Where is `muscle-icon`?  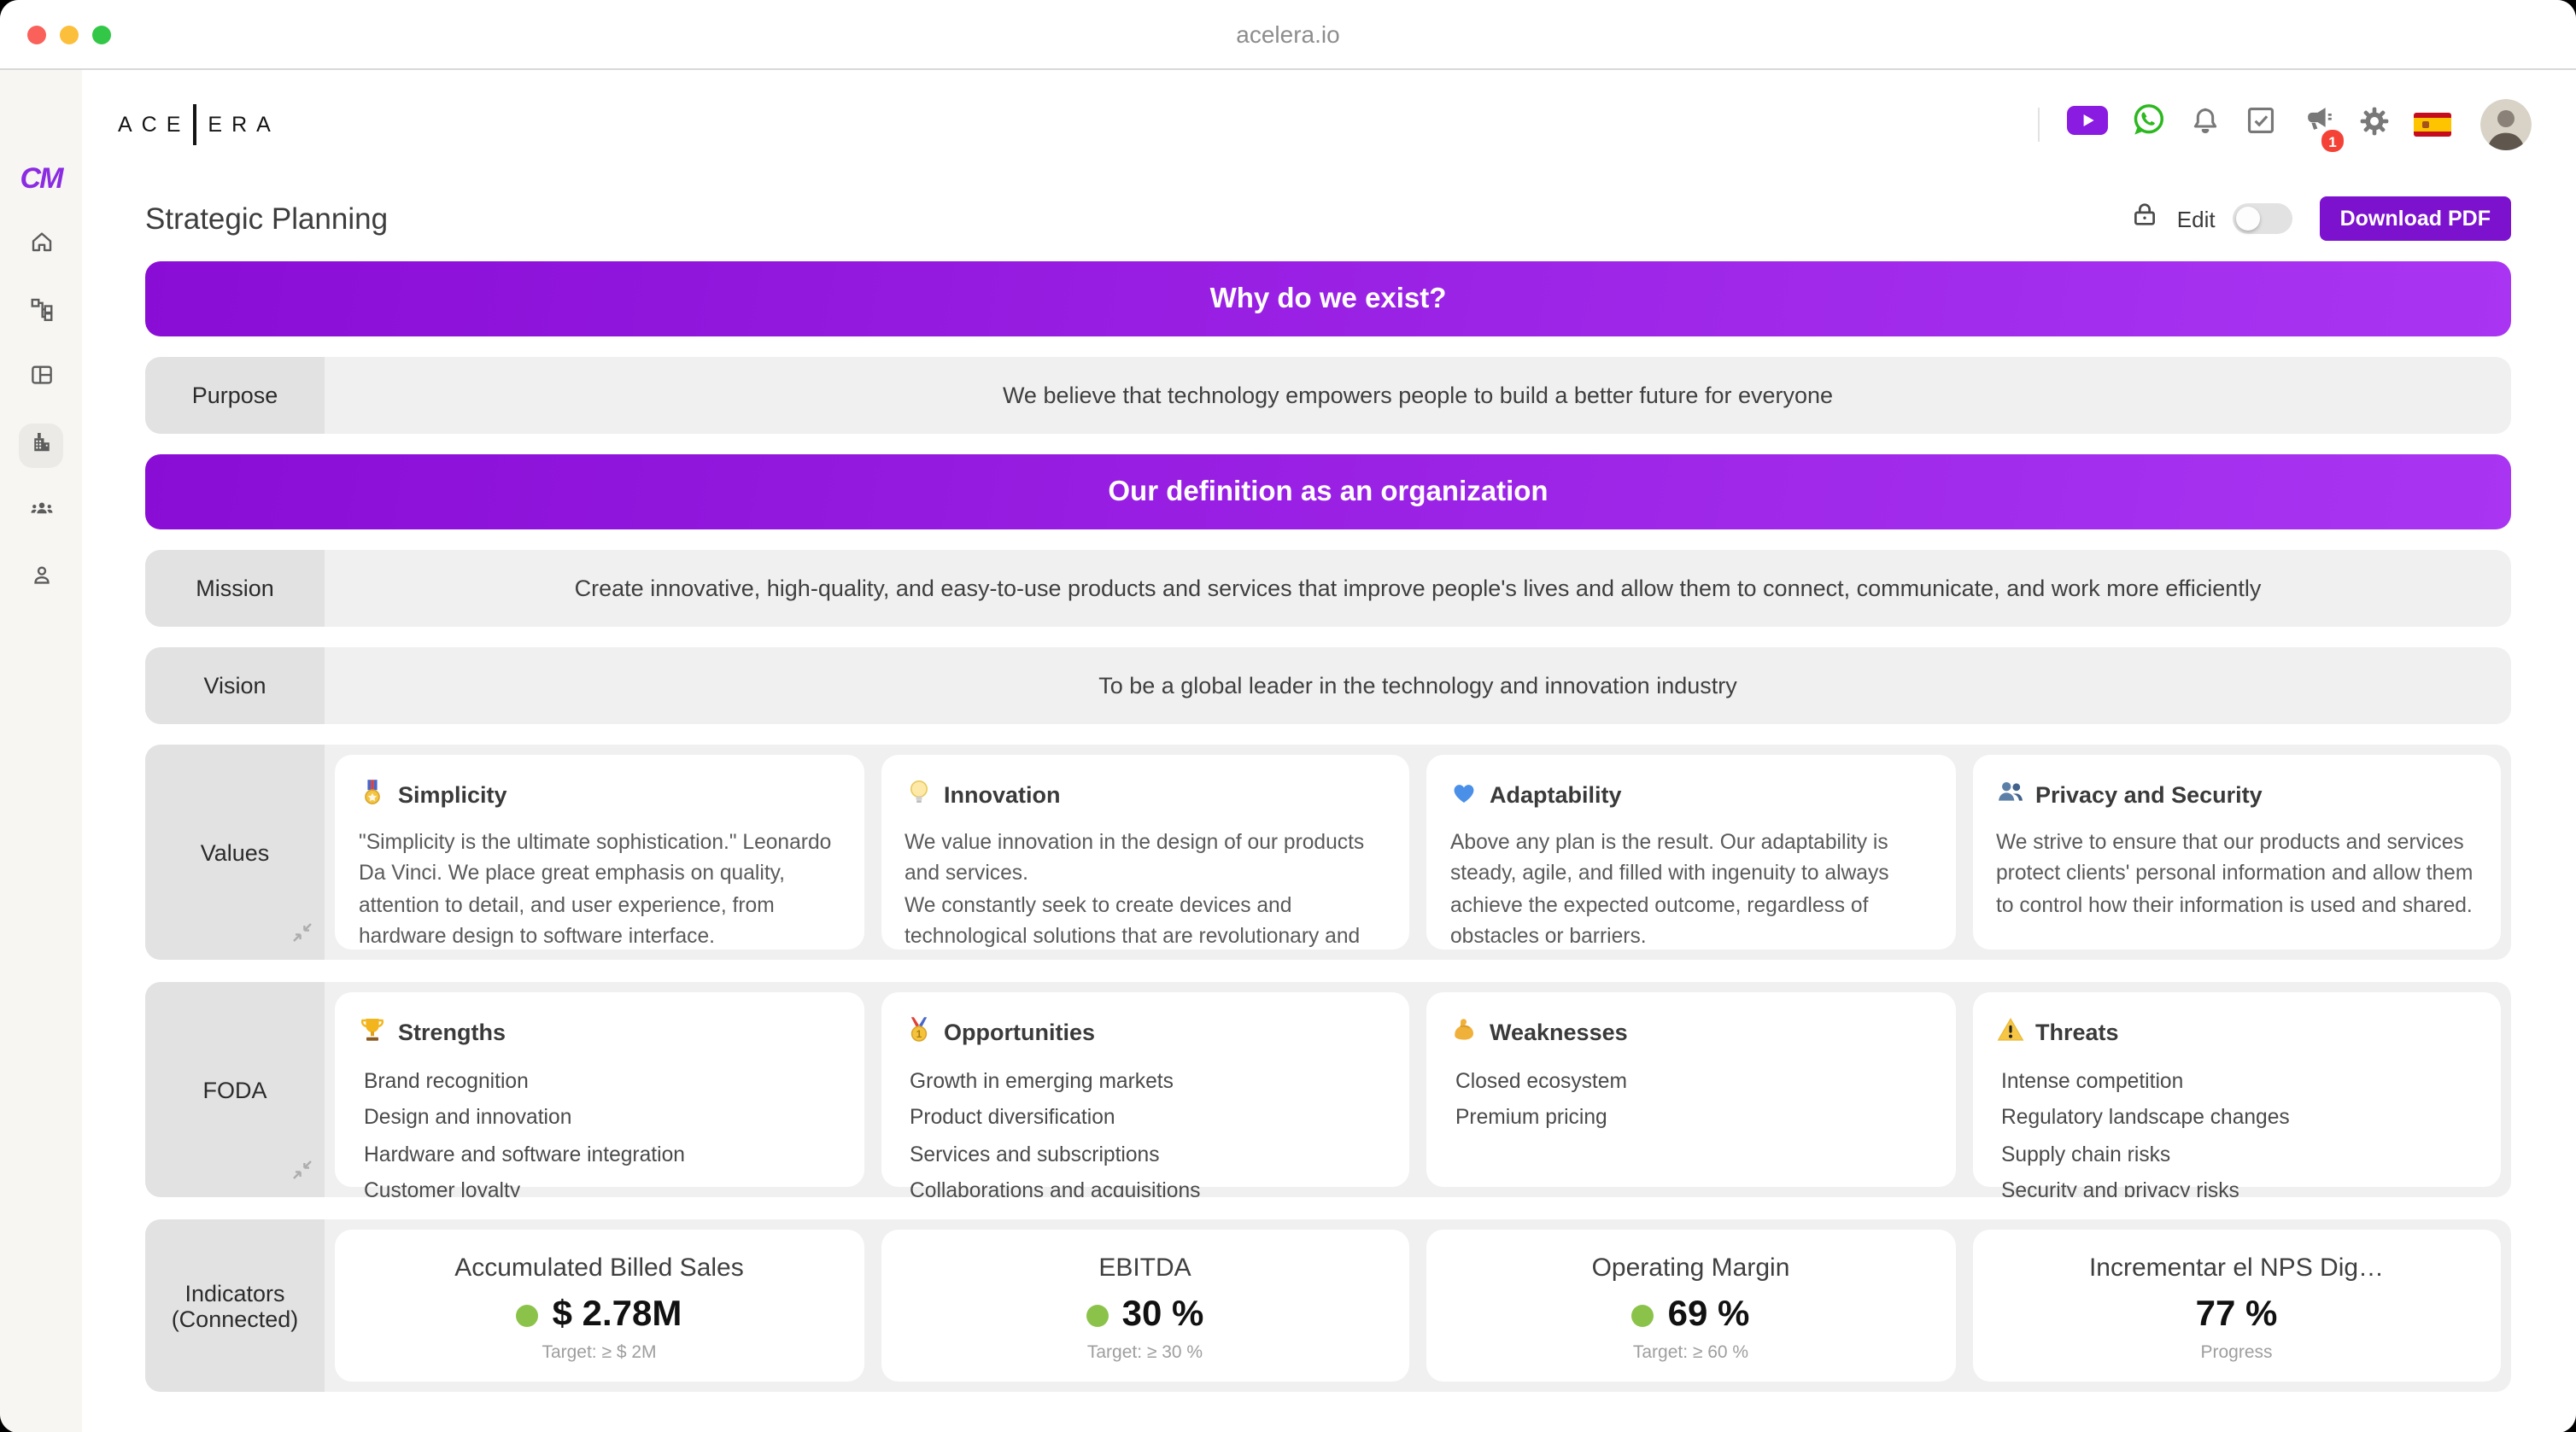
muscle-icon is located at coordinates (1464, 1032).